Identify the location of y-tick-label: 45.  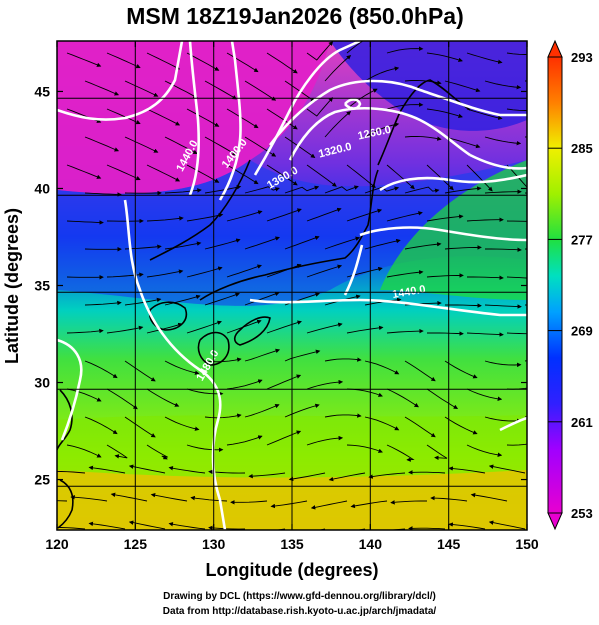
(42, 91).